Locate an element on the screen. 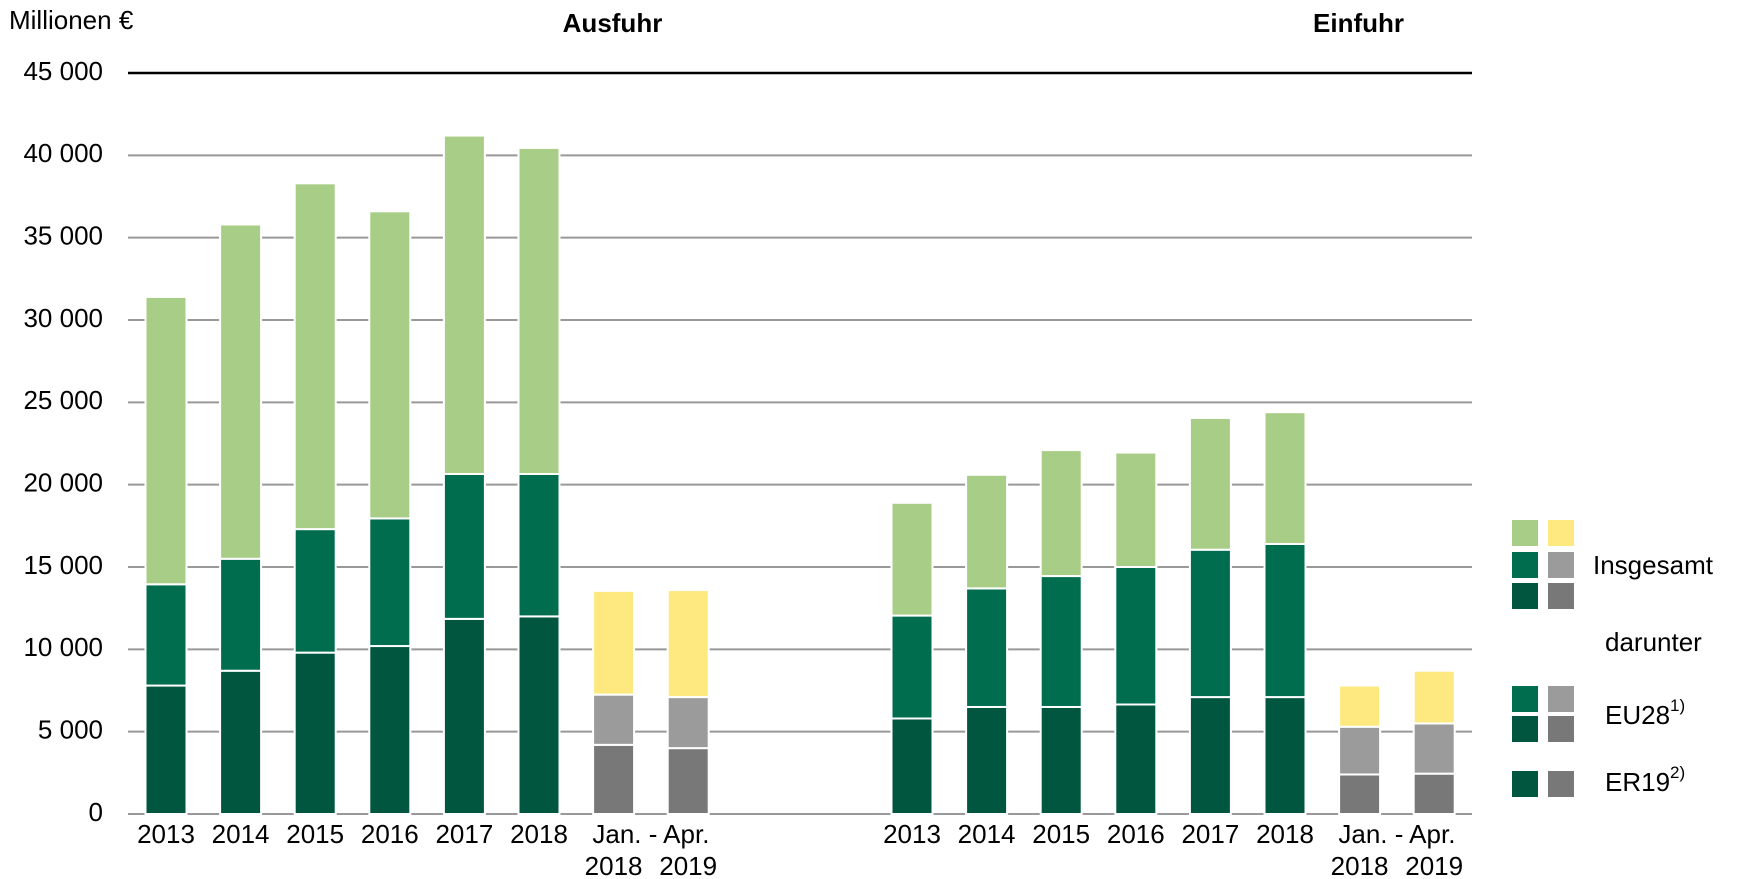 The height and width of the screenshot is (879, 1742). y-tick-label: 45 000 is located at coordinates (63, 71).